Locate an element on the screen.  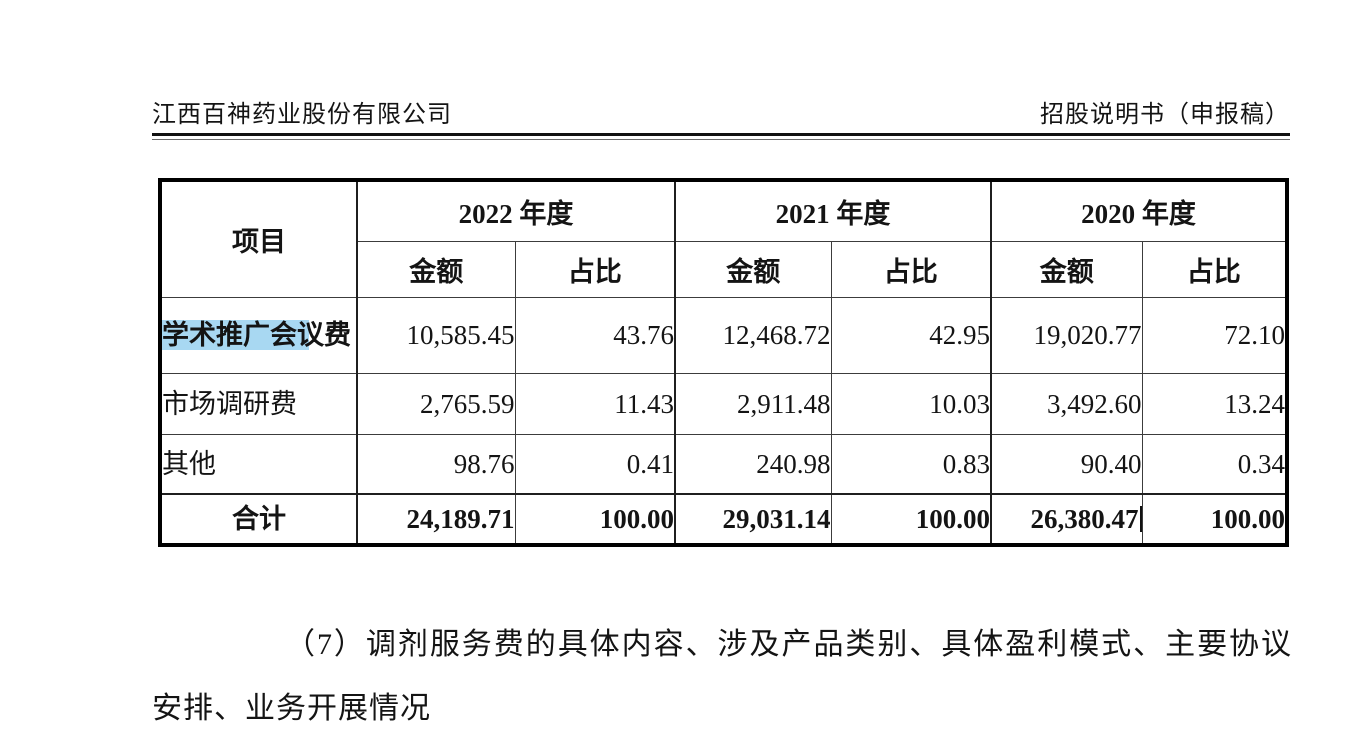
cell-2020-ratio: 0.34 is located at coordinates (1214, 464).